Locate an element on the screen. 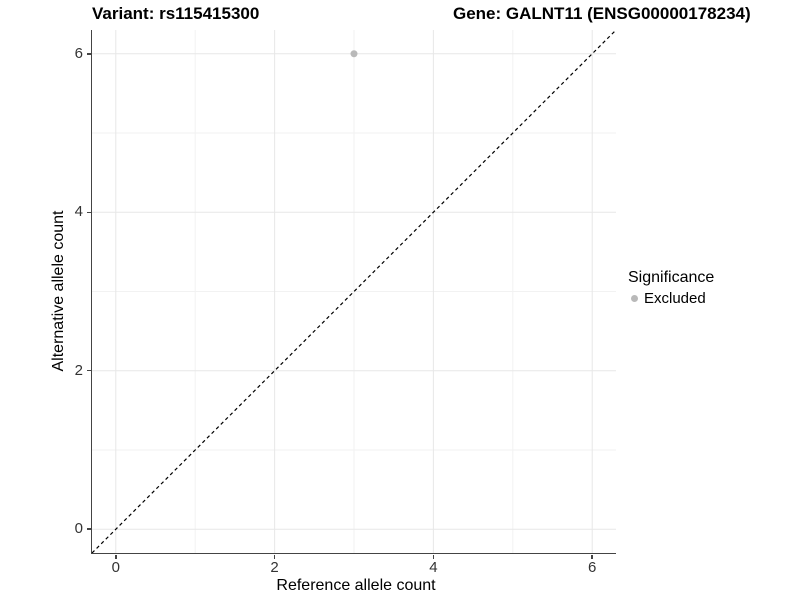  x-tick-label: 0 is located at coordinates (115, 567).